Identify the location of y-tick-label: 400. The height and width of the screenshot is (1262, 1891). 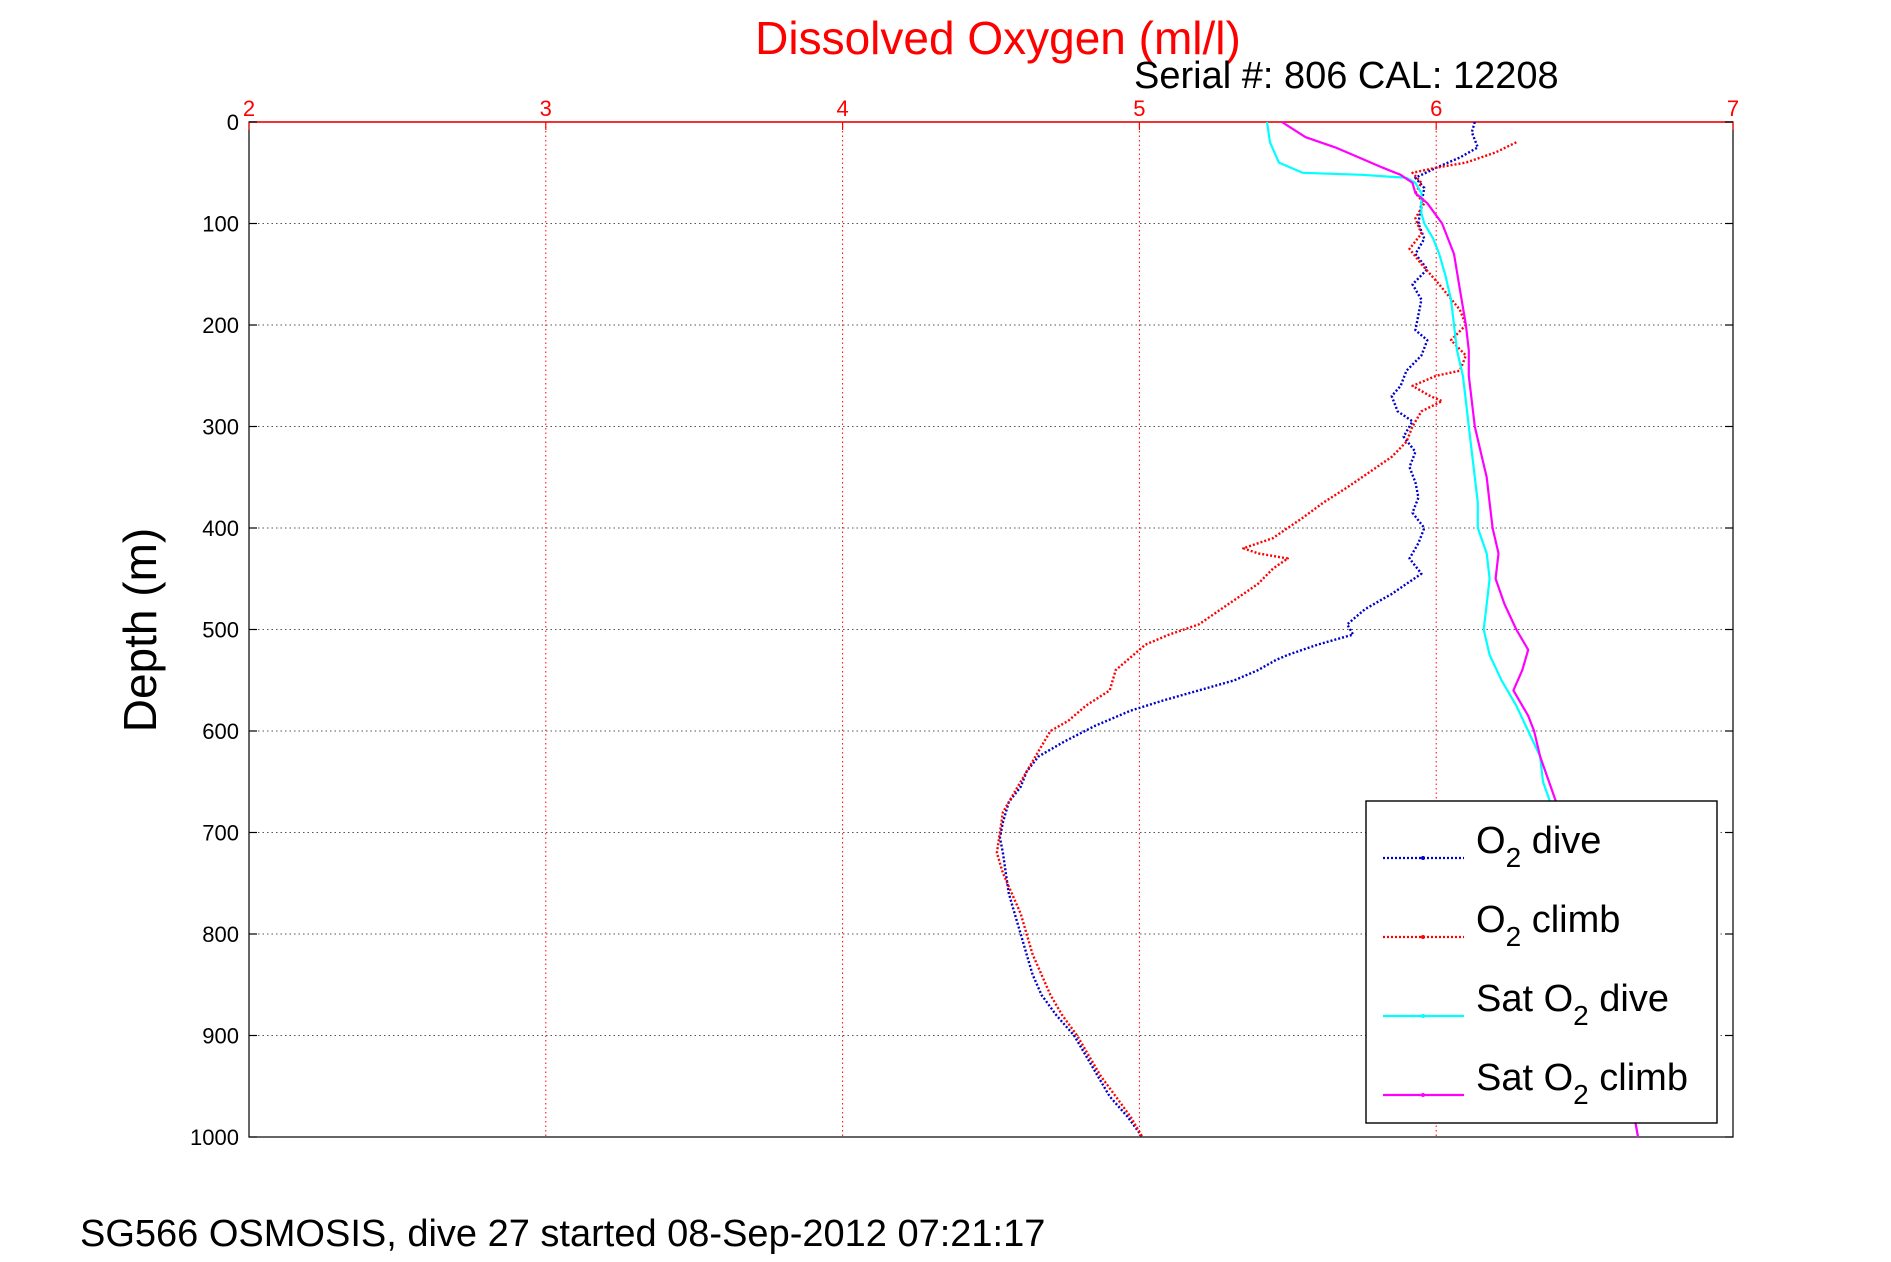
(220, 528).